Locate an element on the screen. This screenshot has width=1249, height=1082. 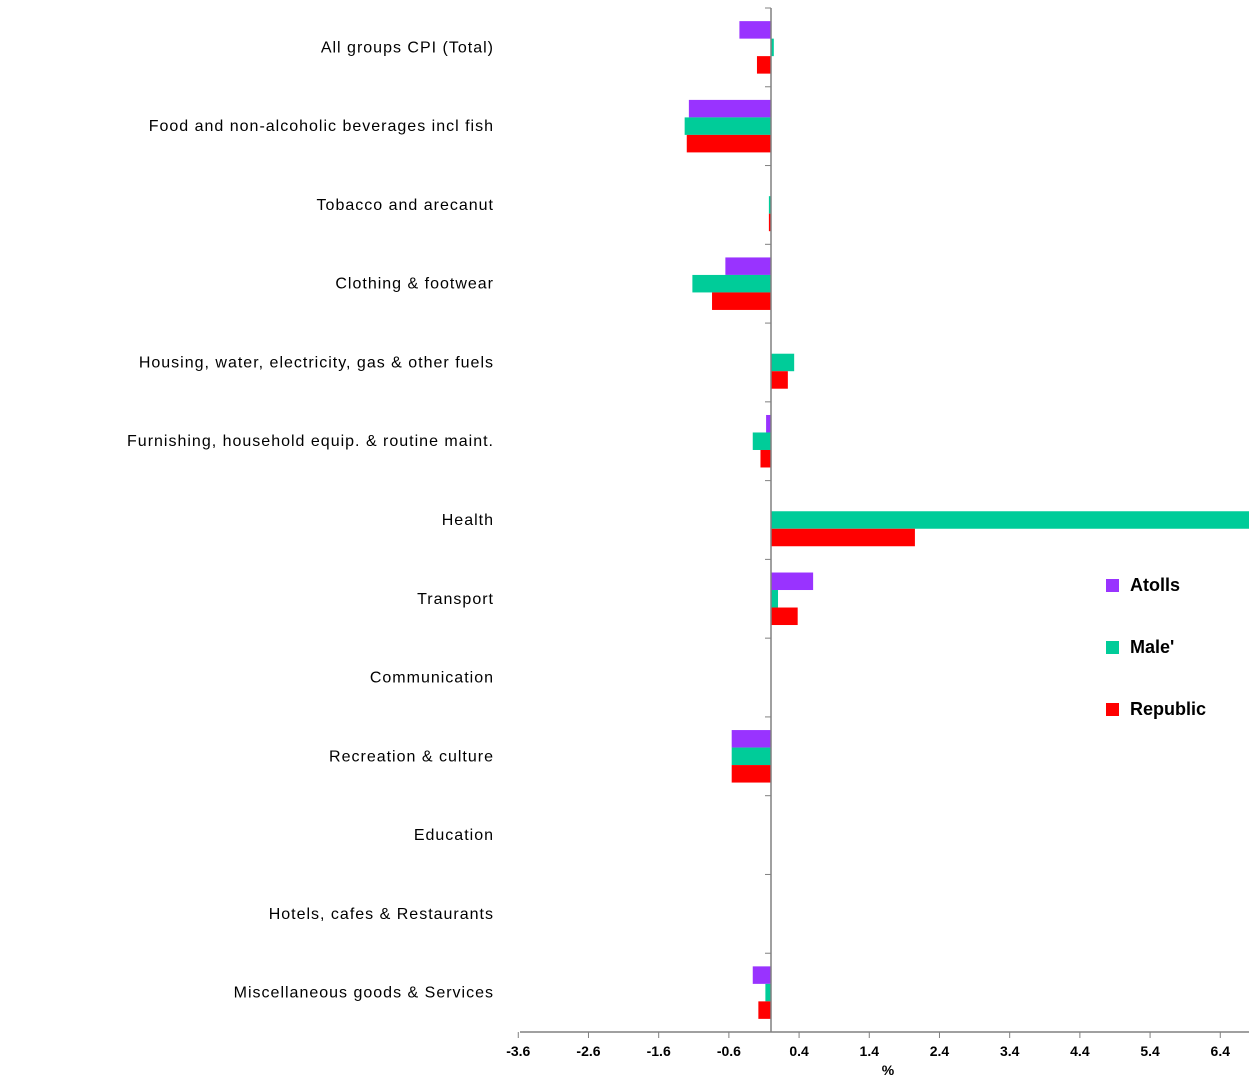
x-tick-label: 1.4 is located at coordinates (870, 1051).